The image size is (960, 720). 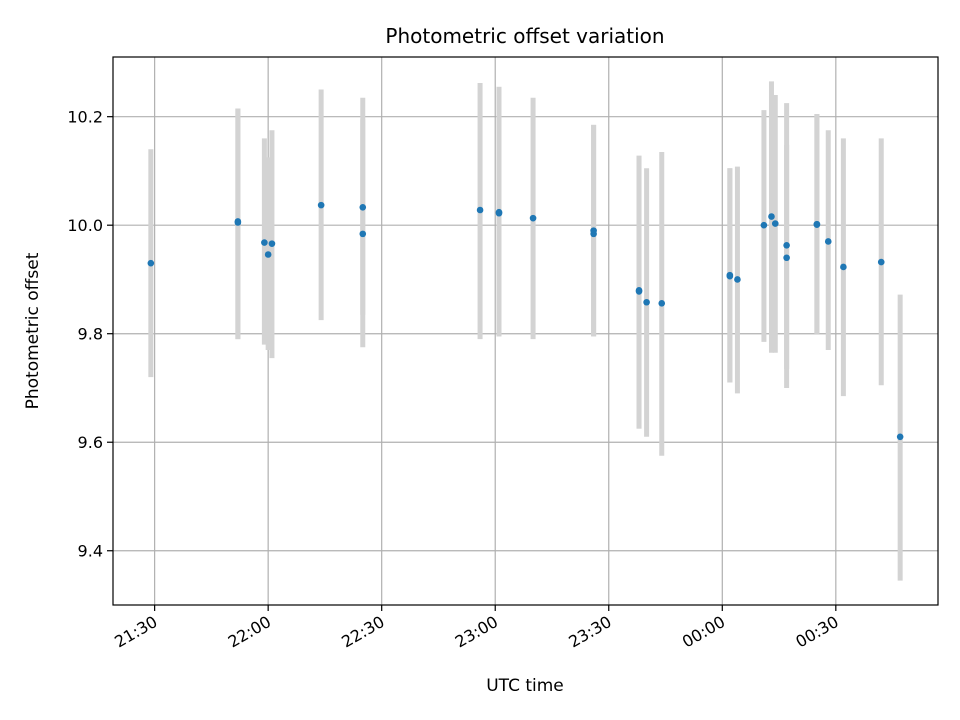 What do you see at coordinates (85, 117) in the screenshot?
I see `y-tick-label: 10.2` at bounding box center [85, 117].